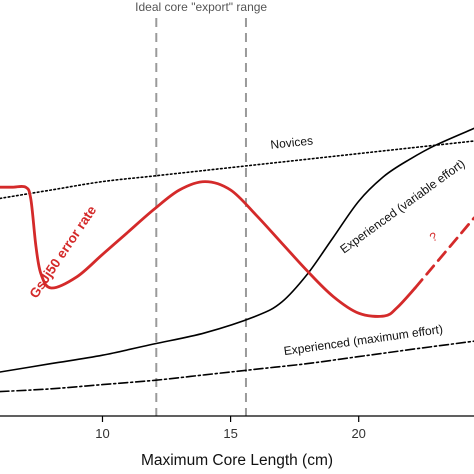 The width and height of the screenshot is (474, 474). Describe the element at coordinates (363, 340) in the screenshot. I see `annotation-experienced-maximum: Experienced (maximum effort)` at that location.